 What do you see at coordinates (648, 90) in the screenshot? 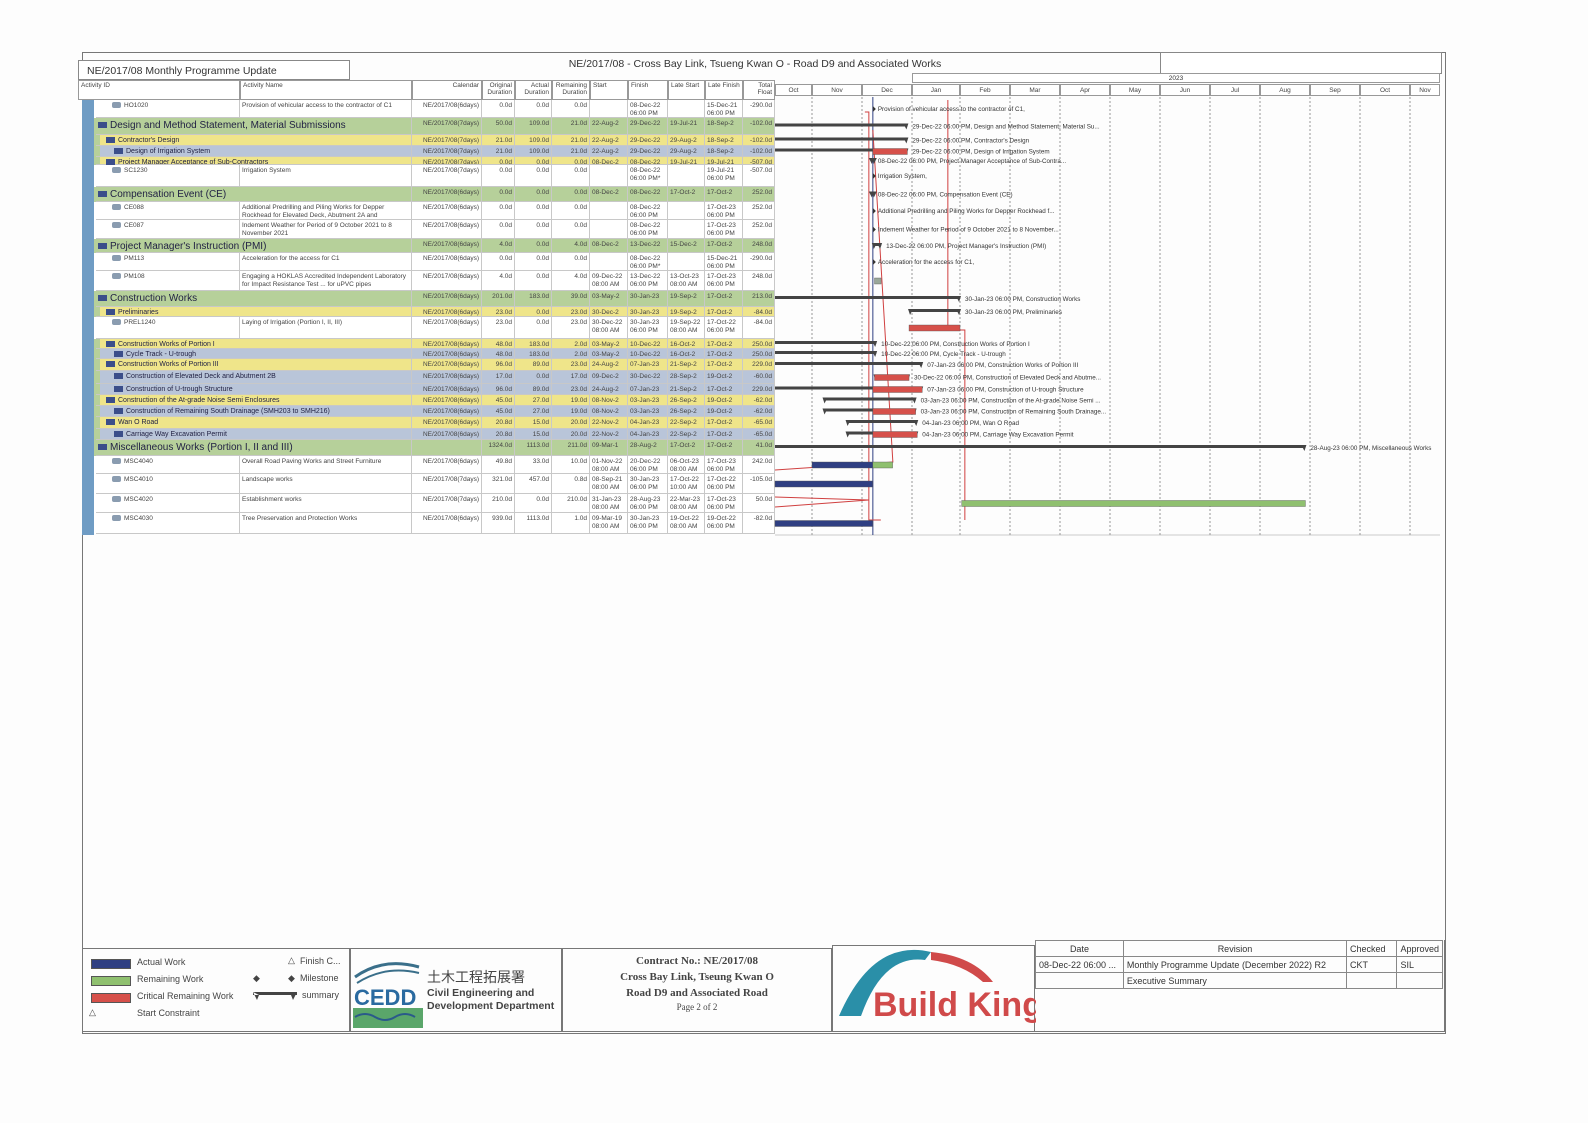
I see `column-header-finish: Finish` at bounding box center [648, 90].